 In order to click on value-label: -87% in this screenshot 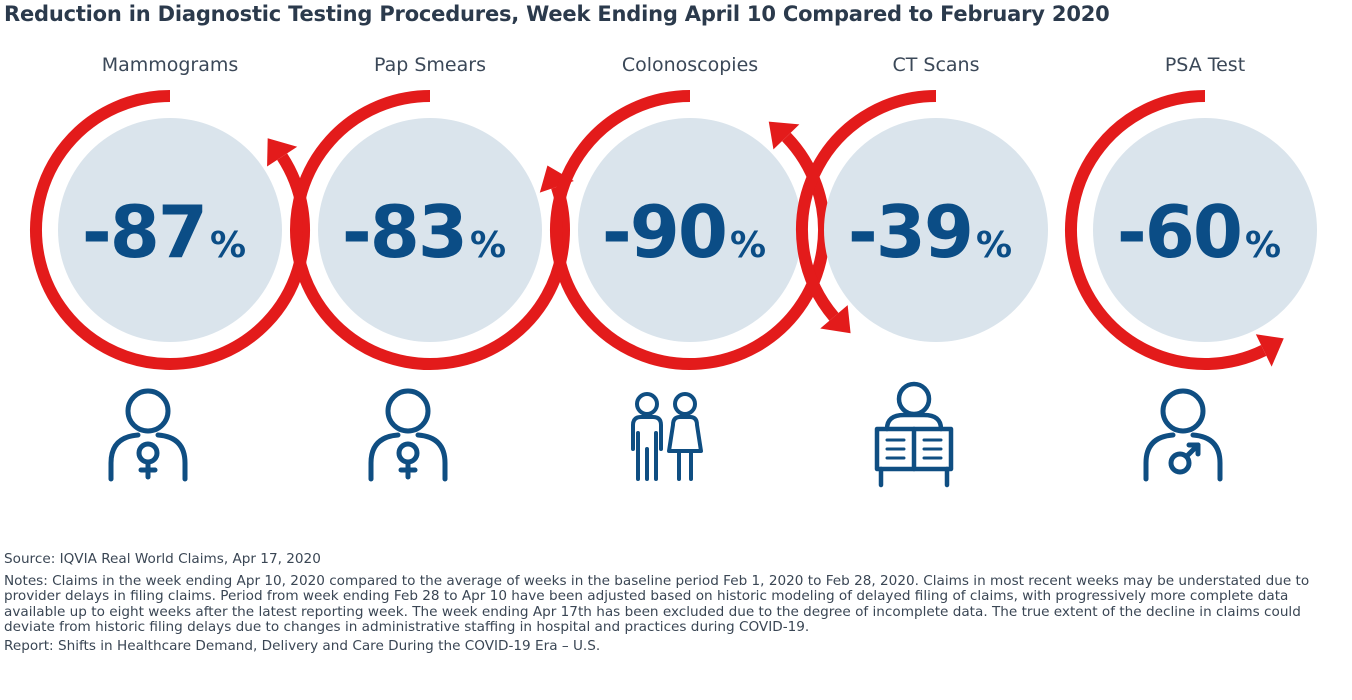, I will do `click(164, 232)`.